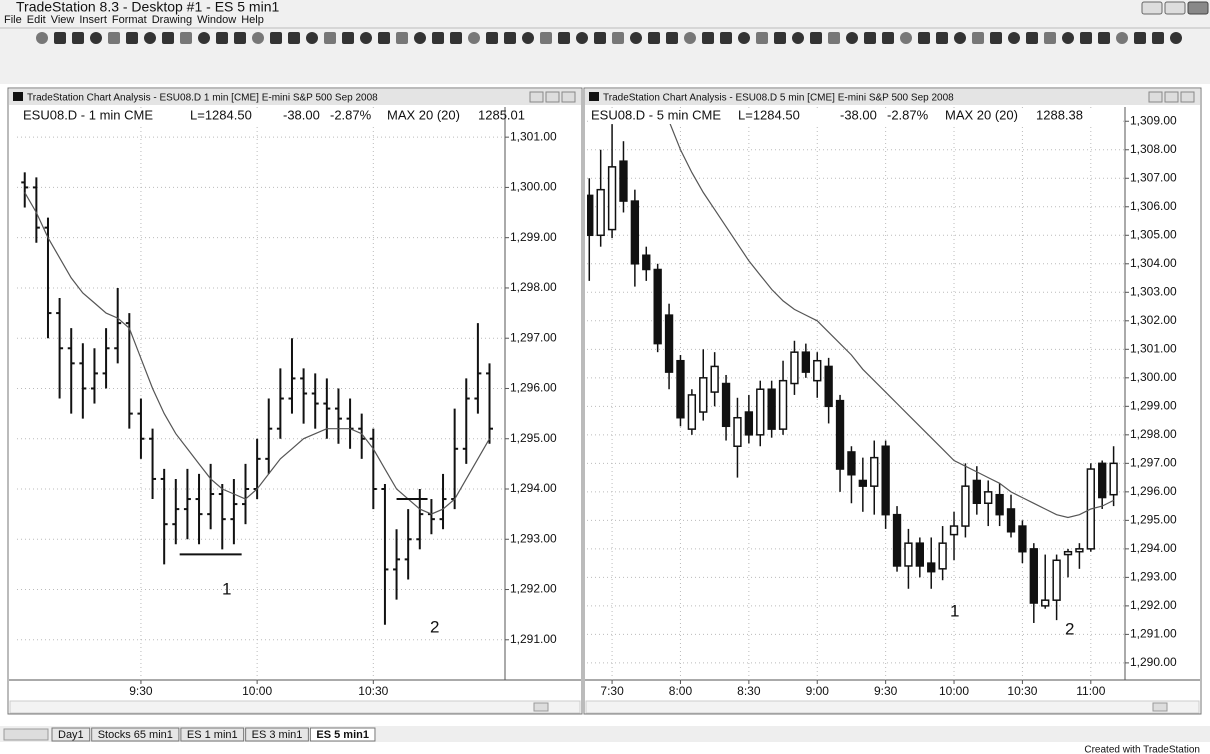  I want to click on tab-label: Day1, so click(71, 735).